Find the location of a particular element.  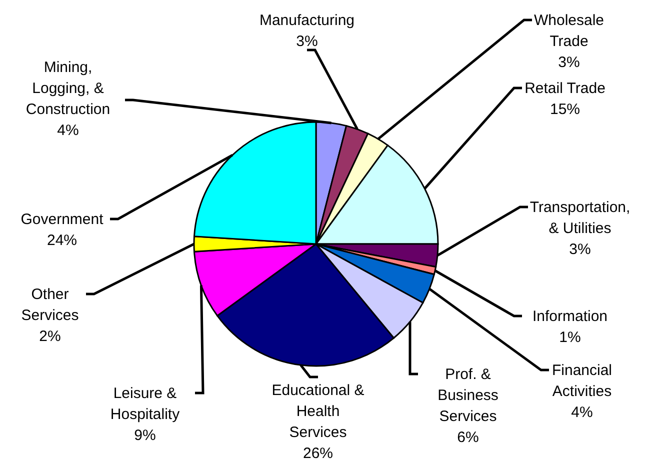

data-label: 26% is located at coordinates (318, 453).